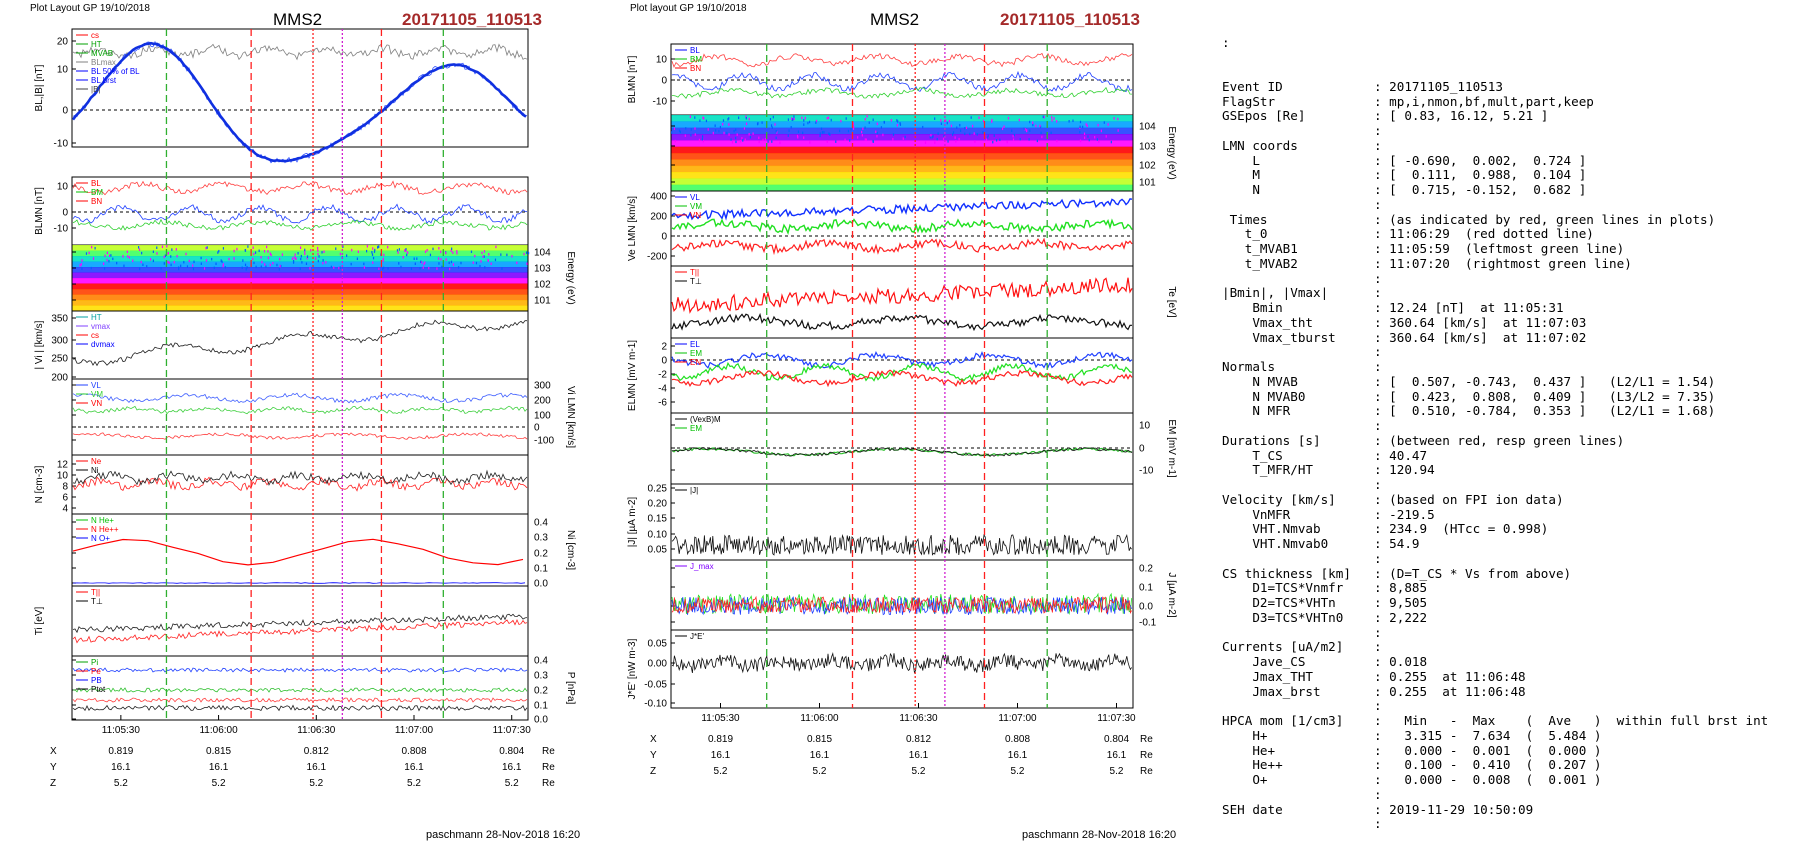  I want to click on y-tick-label: 0.0, so click(1146, 607).